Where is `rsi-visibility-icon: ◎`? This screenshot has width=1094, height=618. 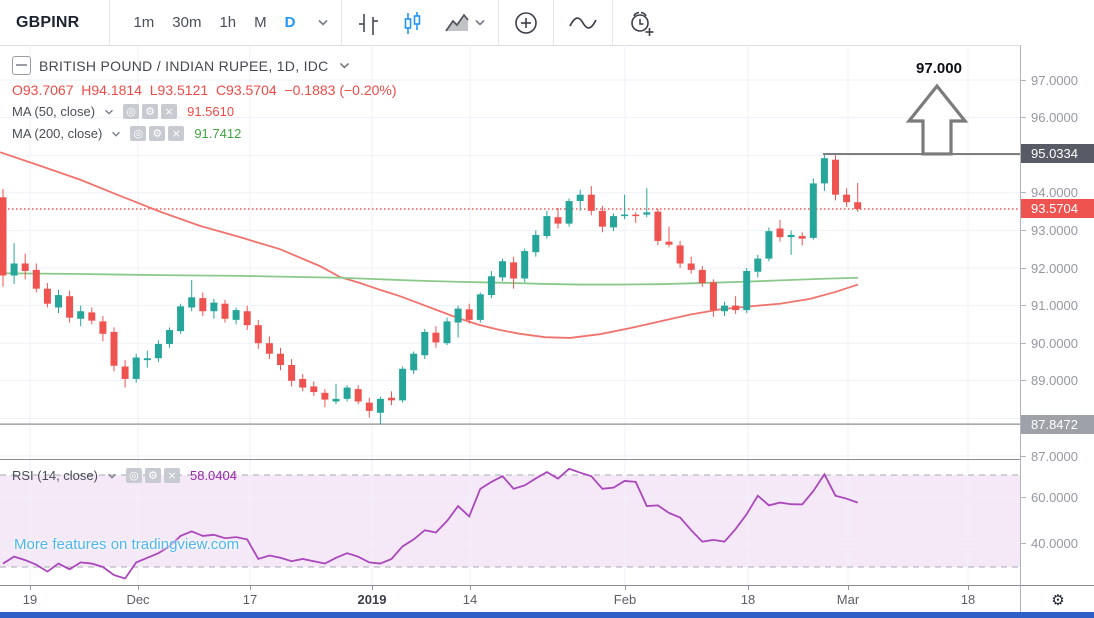
rsi-visibility-icon: ◎ is located at coordinates (133, 475).